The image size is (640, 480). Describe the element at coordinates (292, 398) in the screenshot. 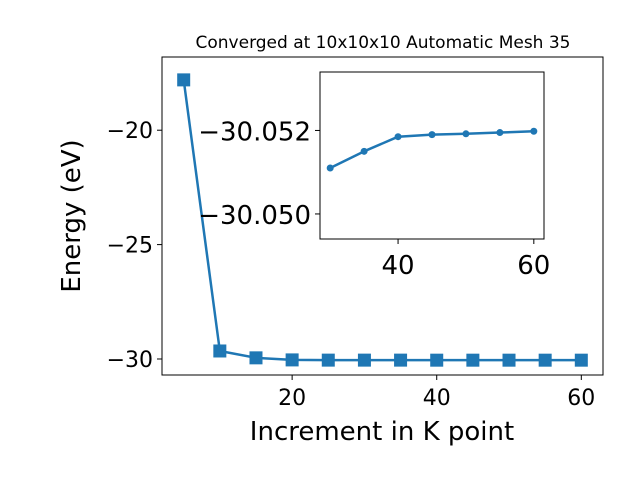

I see `x-tick-label: 20` at that location.